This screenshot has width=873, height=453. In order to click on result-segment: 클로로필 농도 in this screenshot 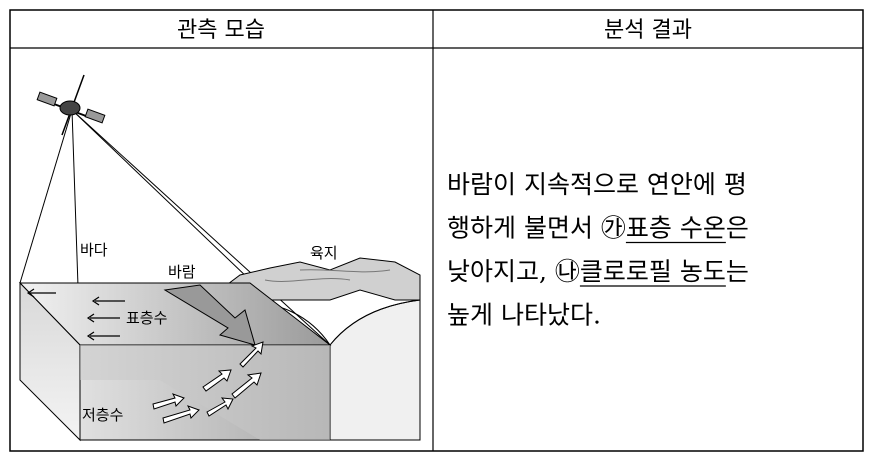, I will do `click(653, 271)`.